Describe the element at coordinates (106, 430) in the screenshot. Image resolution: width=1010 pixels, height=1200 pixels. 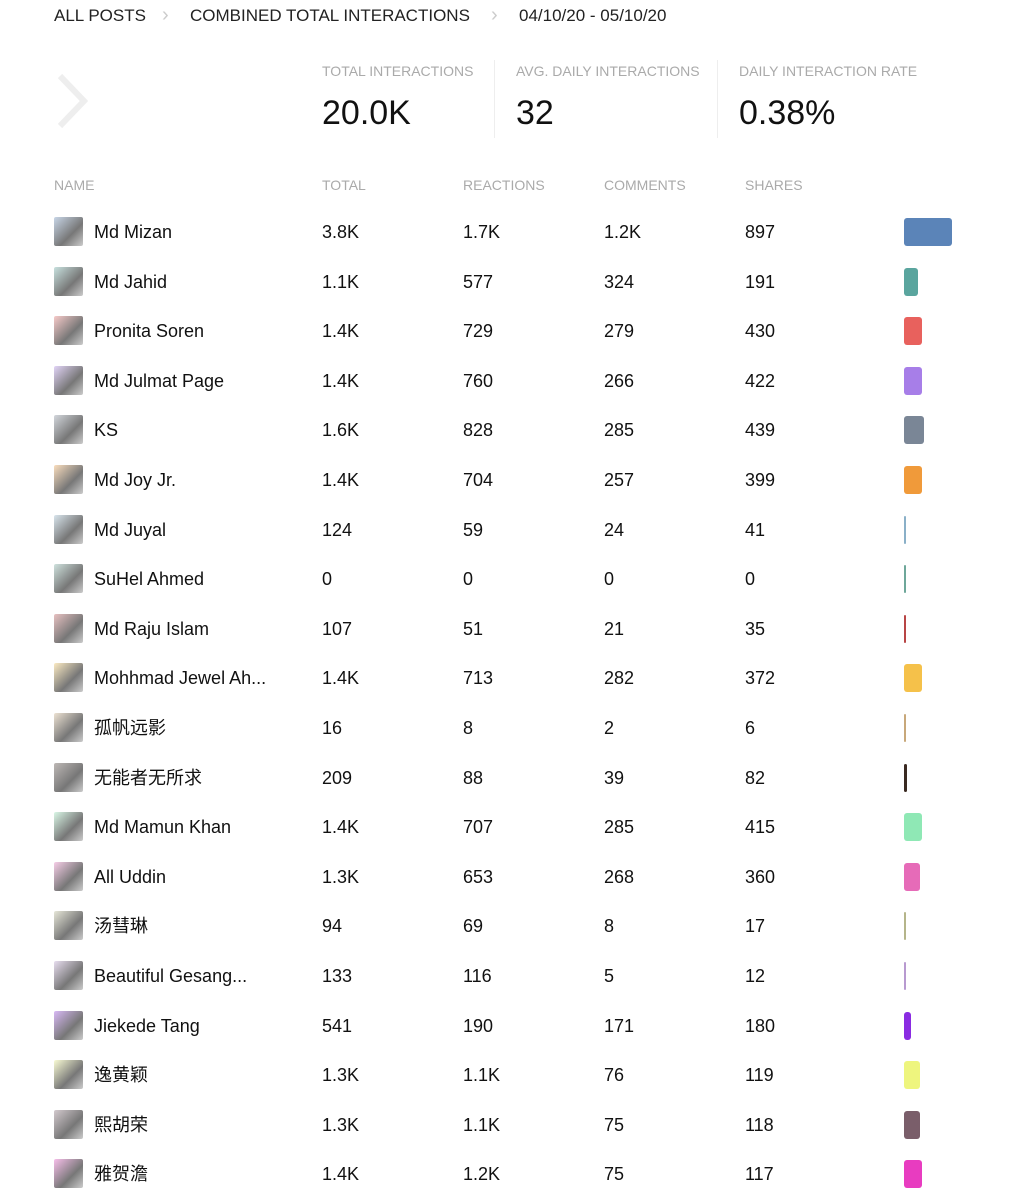
I see `name: KS` at that location.